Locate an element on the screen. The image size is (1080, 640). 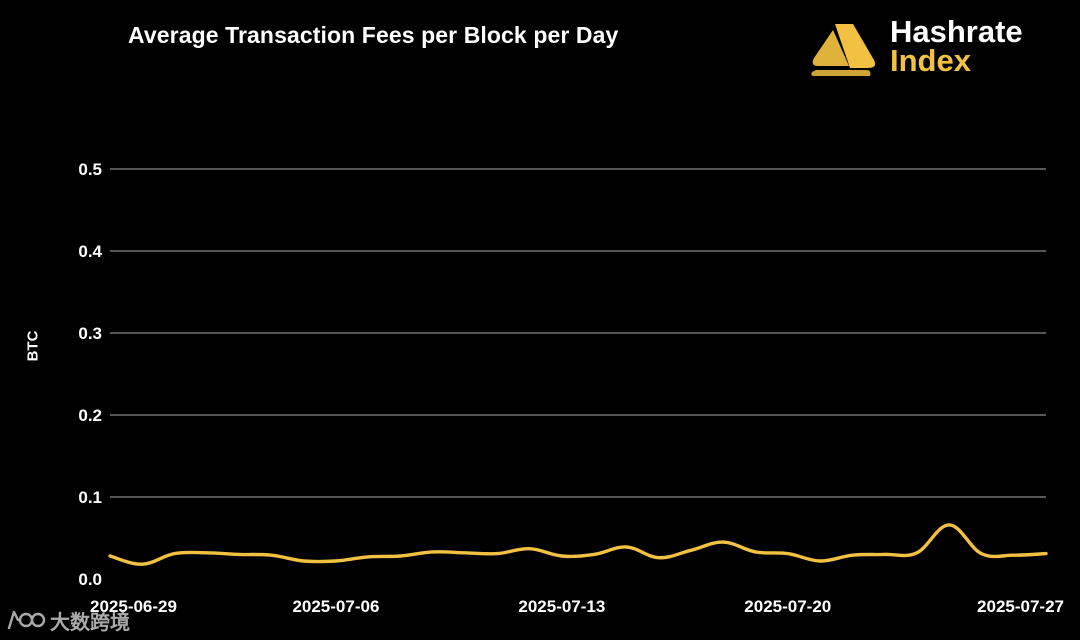
y-tick-label: 0.3 is located at coordinates (90, 333).